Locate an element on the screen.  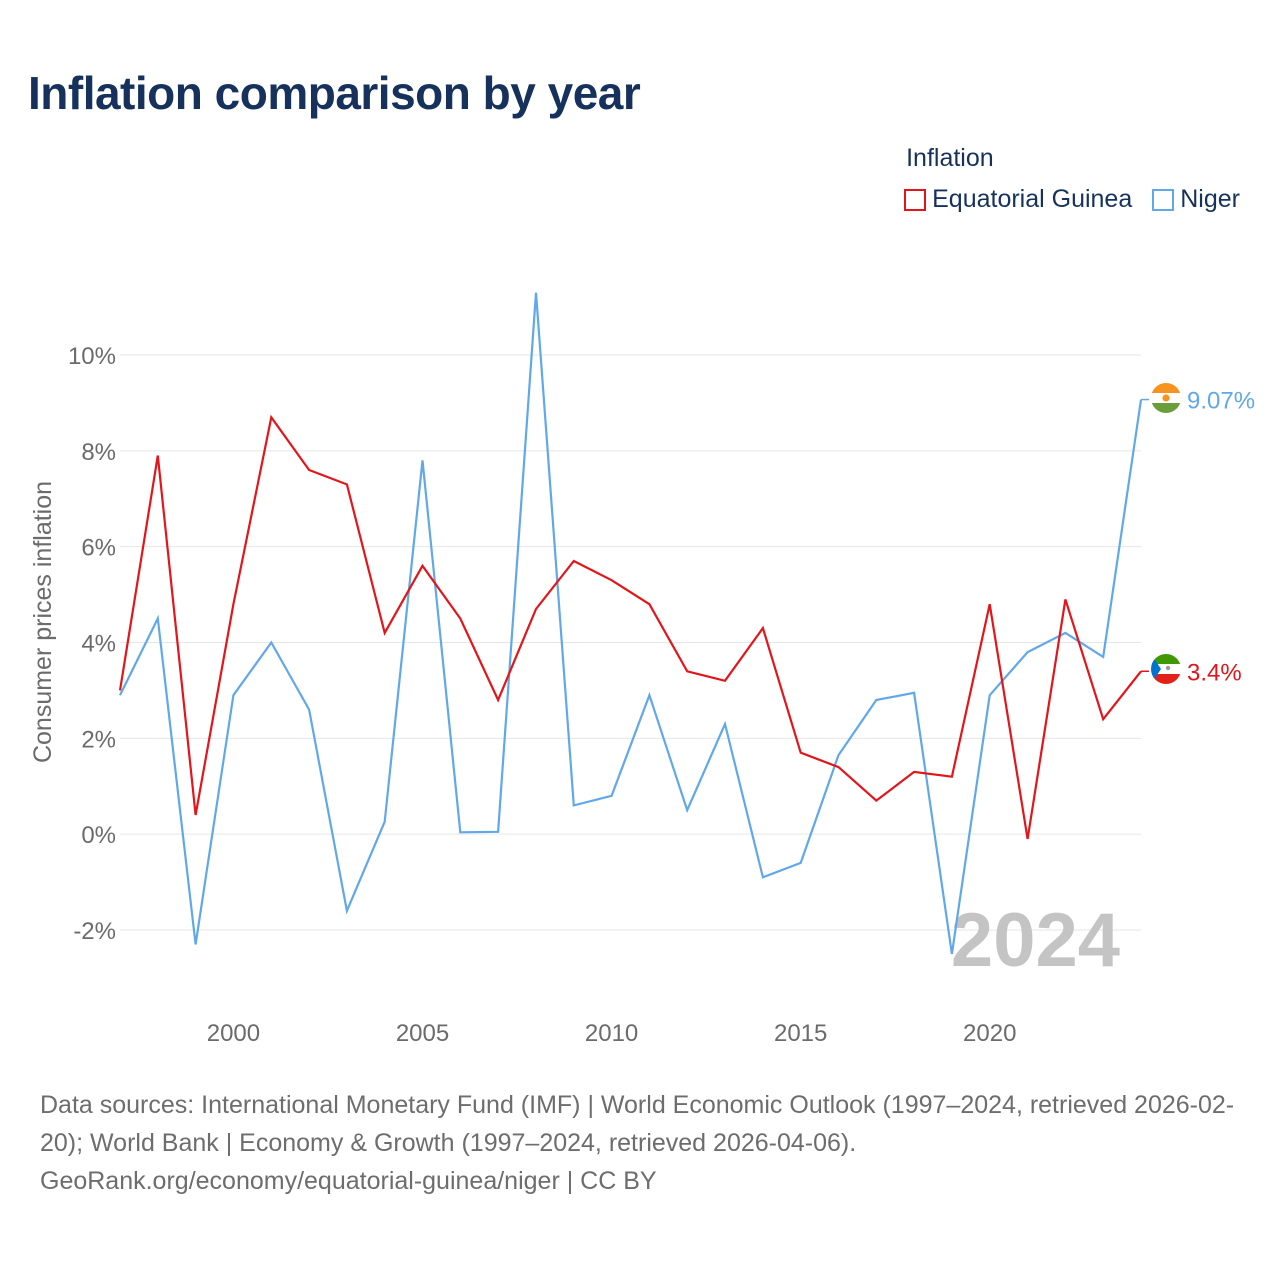
legend-swatch-niger is located at coordinates (1163, 199).